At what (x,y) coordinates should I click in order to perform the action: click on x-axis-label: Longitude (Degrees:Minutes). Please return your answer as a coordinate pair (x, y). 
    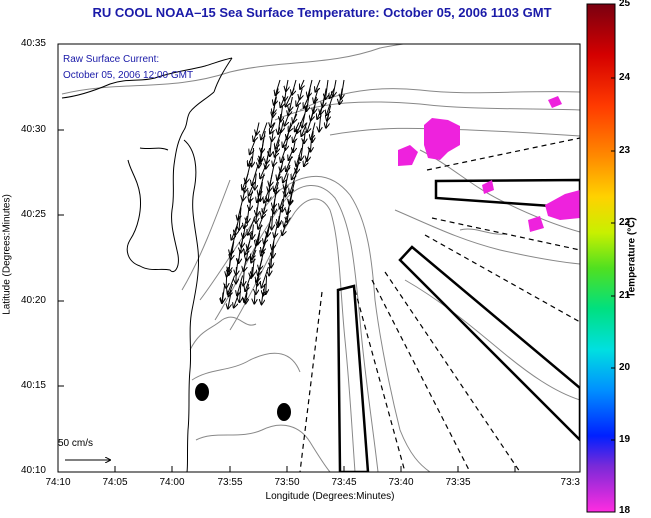
    Looking at the image, I should click on (330, 496).